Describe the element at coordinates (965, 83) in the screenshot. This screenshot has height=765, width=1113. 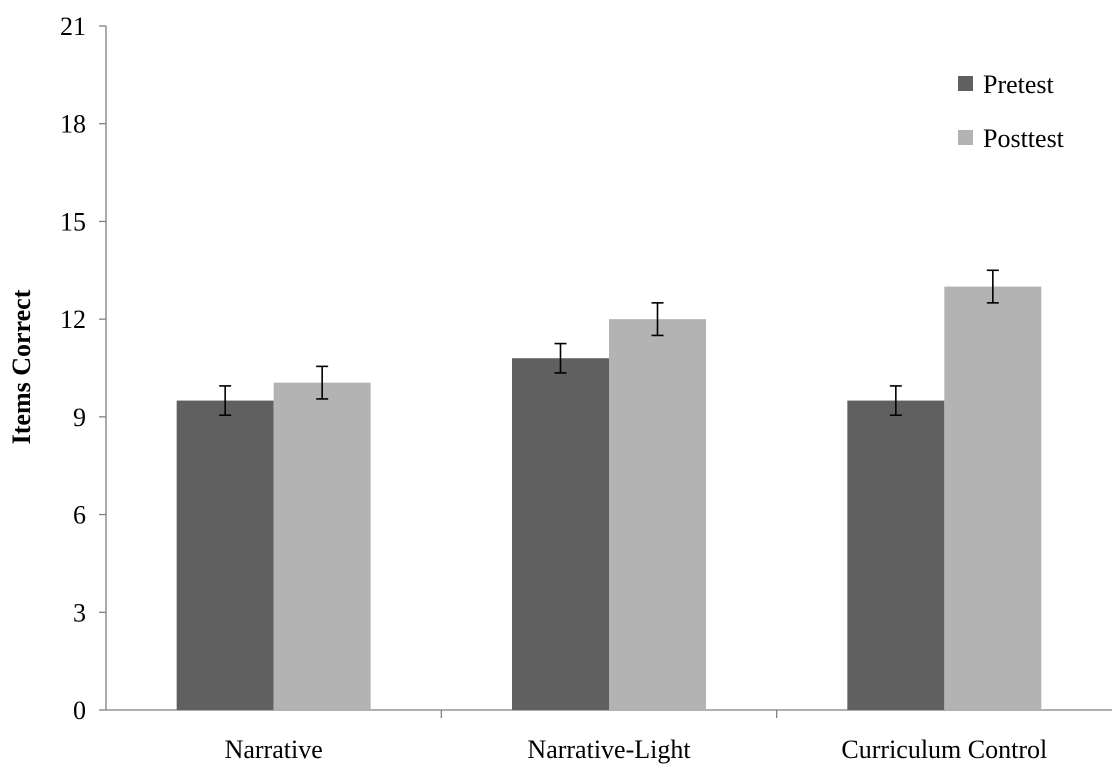
I see `legend-swatch-pretest` at that location.